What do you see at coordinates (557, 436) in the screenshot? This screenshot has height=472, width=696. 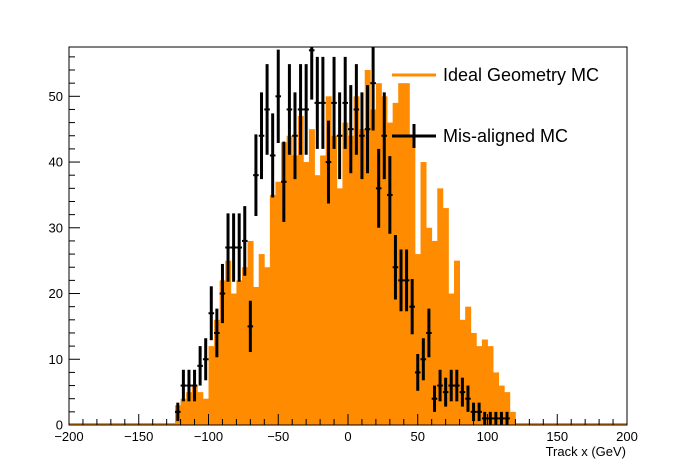 I see `x-tick-label: 150` at bounding box center [557, 436].